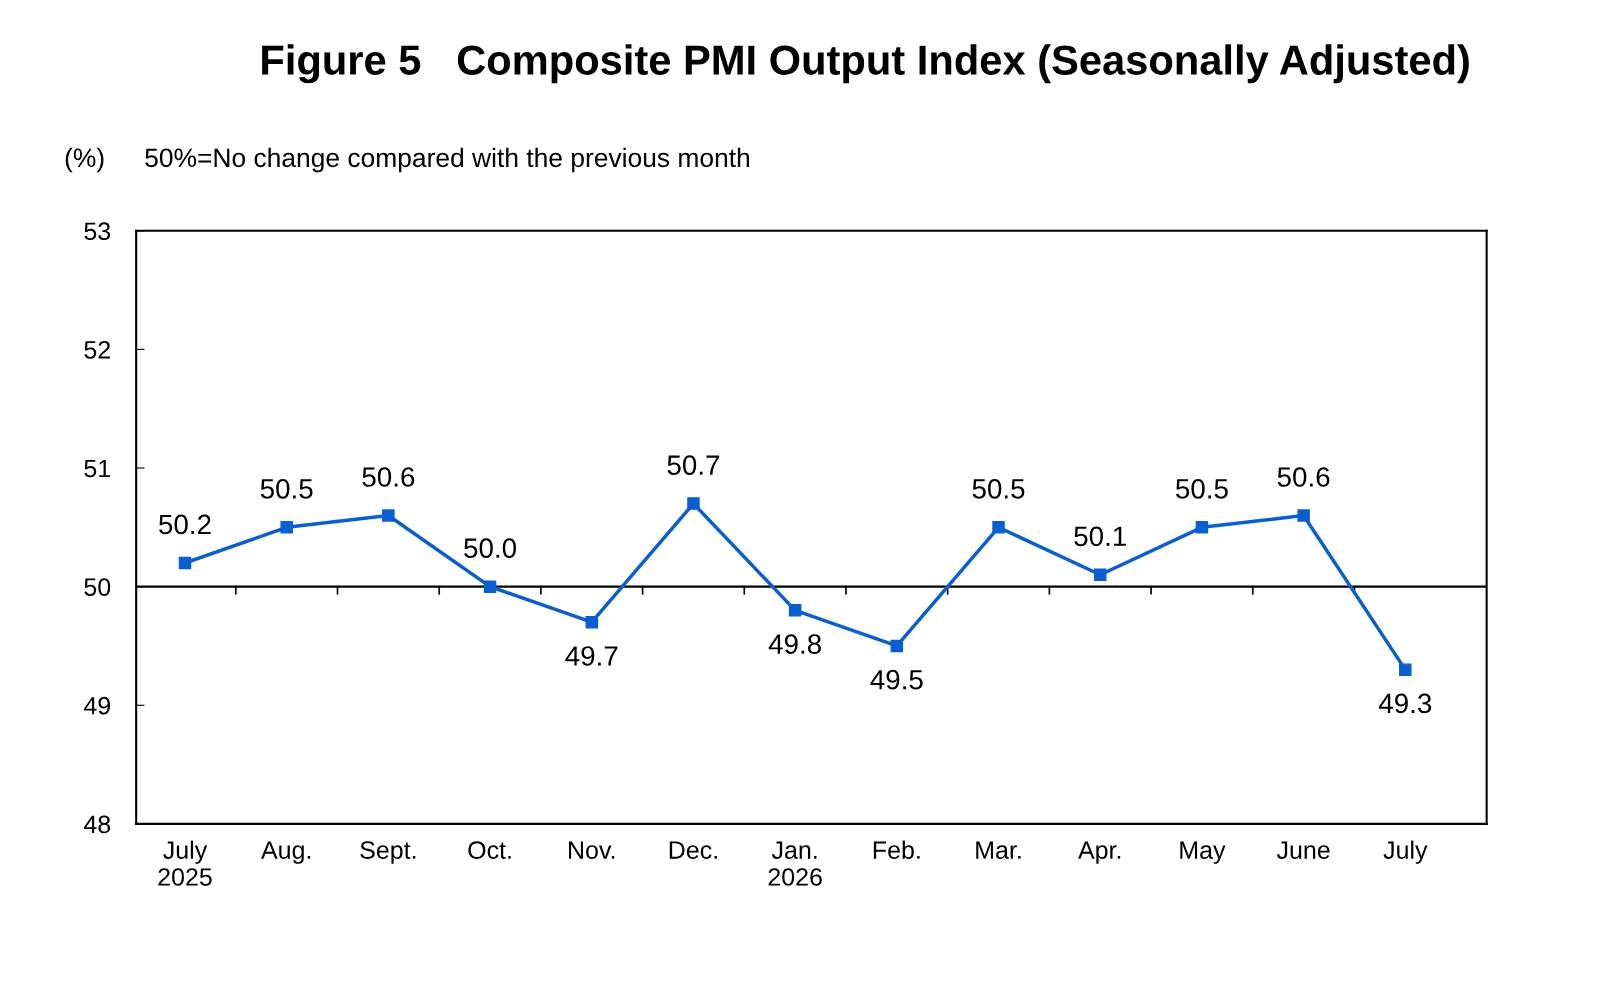  What do you see at coordinates (896, 679) in the screenshot?
I see `data-label: 49.5` at bounding box center [896, 679].